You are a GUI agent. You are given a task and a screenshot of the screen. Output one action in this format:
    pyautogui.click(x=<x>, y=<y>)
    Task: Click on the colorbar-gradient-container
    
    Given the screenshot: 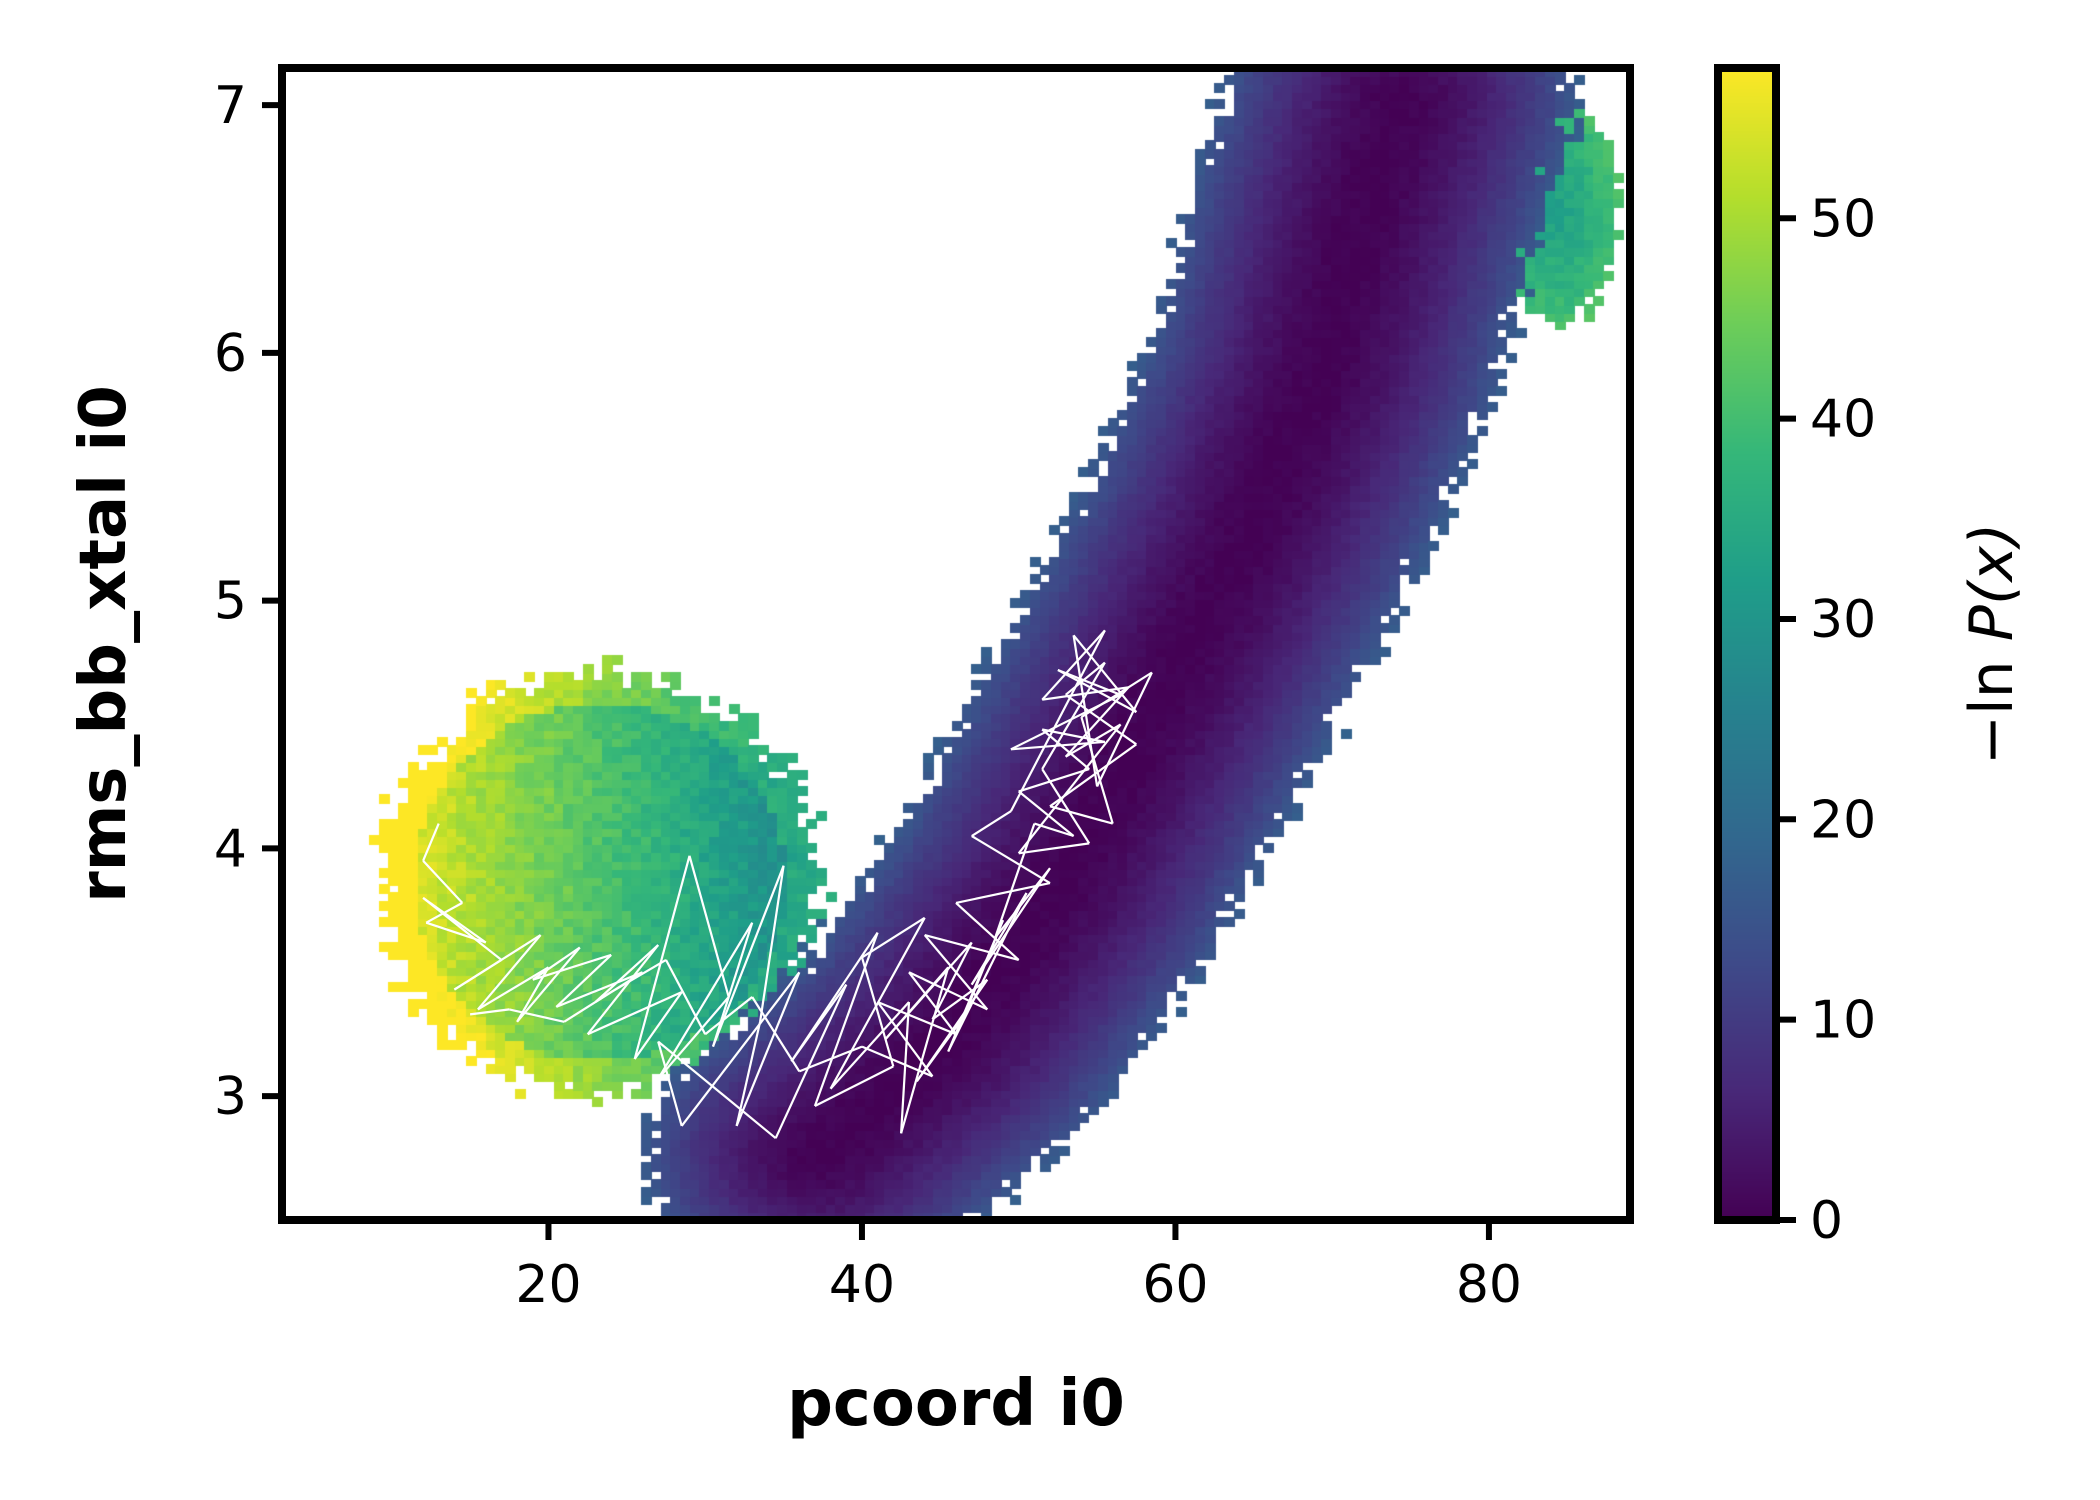 What is the action you would take?
    pyautogui.click(x=1747, y=644)
    